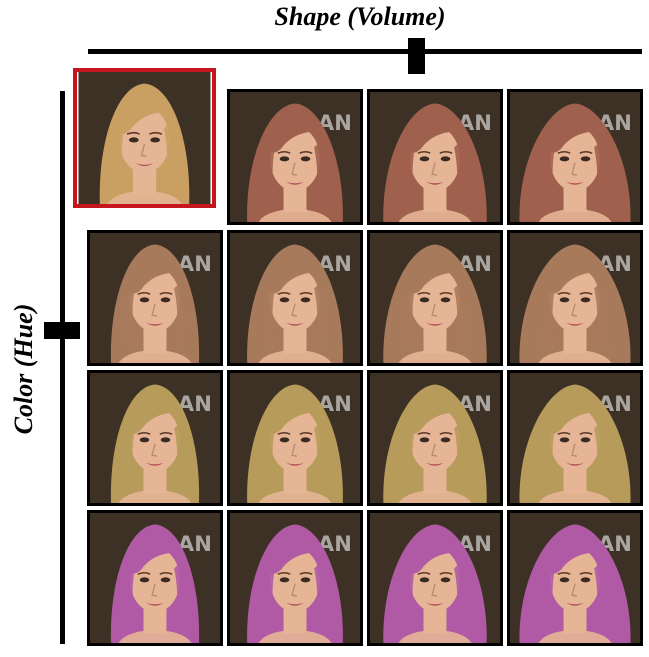  Describe the element at coordinates (144, 138) in the screenshot. I see `input-face-image` at that location.